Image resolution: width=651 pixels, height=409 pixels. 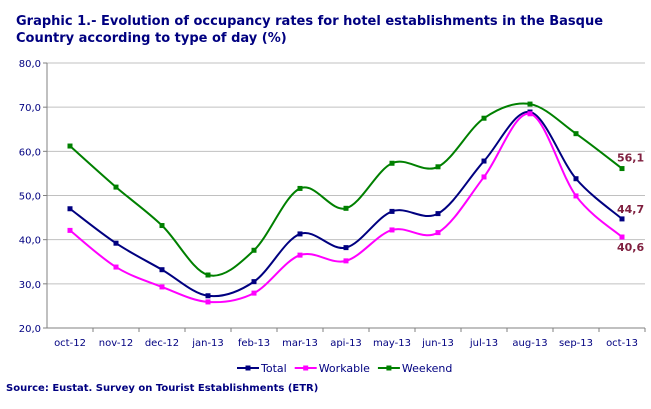 I want to click on y-tick-label: 80,0, so click(x=30, y=64).